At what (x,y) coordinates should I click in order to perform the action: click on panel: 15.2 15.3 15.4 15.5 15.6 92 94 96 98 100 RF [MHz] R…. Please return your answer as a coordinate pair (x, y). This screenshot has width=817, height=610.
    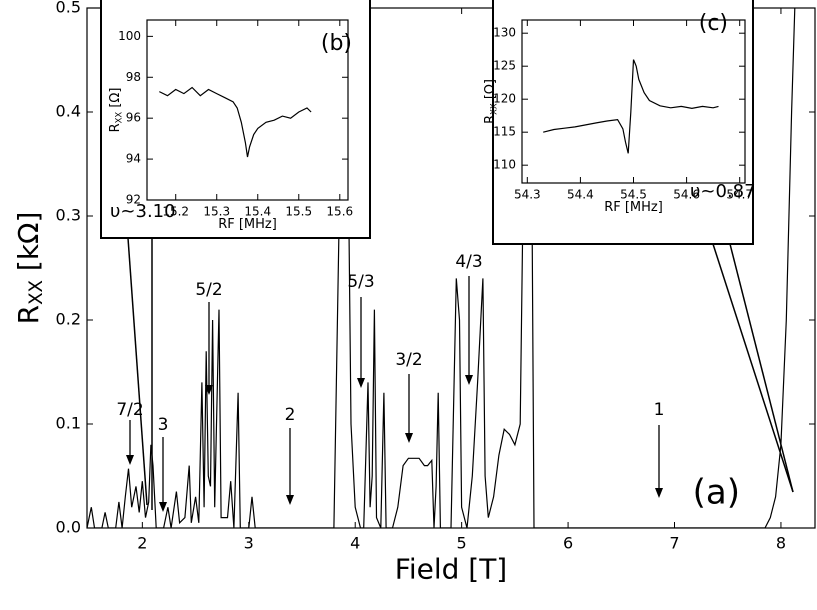
    Looking at the image, I should click on (235, 119).